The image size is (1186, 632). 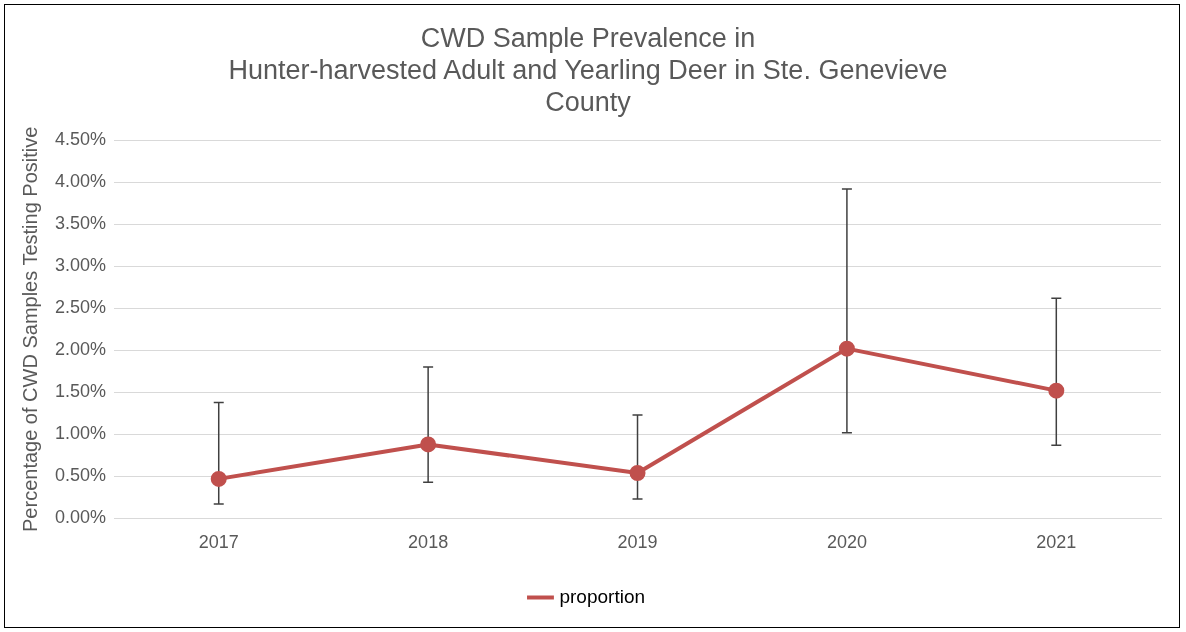 I want to click on y-tick-label: 2.50%, so click(x=80, y=307).